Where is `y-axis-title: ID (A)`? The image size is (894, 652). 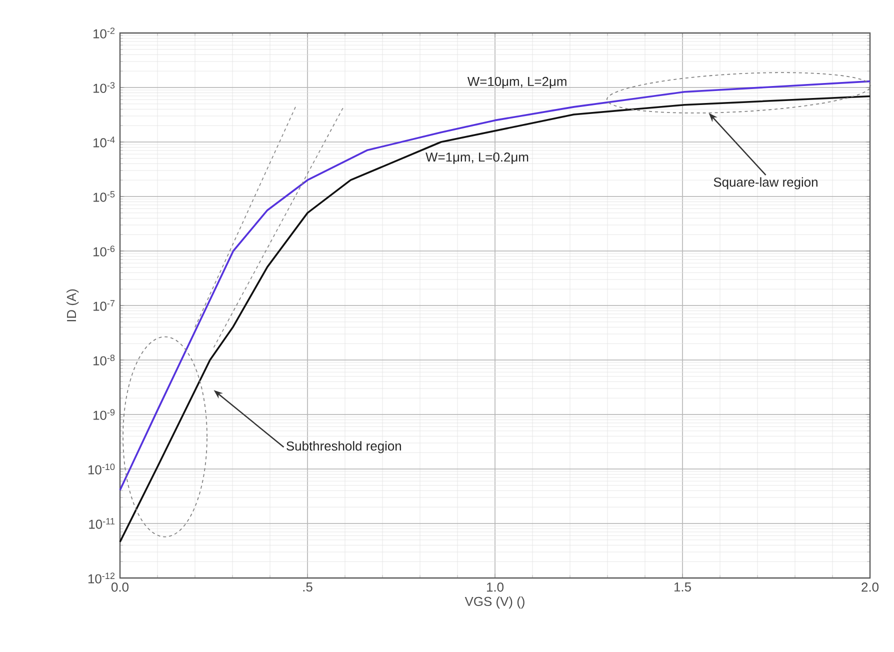 y-axis-title: ID (A) is located at coordinates (72, 305).